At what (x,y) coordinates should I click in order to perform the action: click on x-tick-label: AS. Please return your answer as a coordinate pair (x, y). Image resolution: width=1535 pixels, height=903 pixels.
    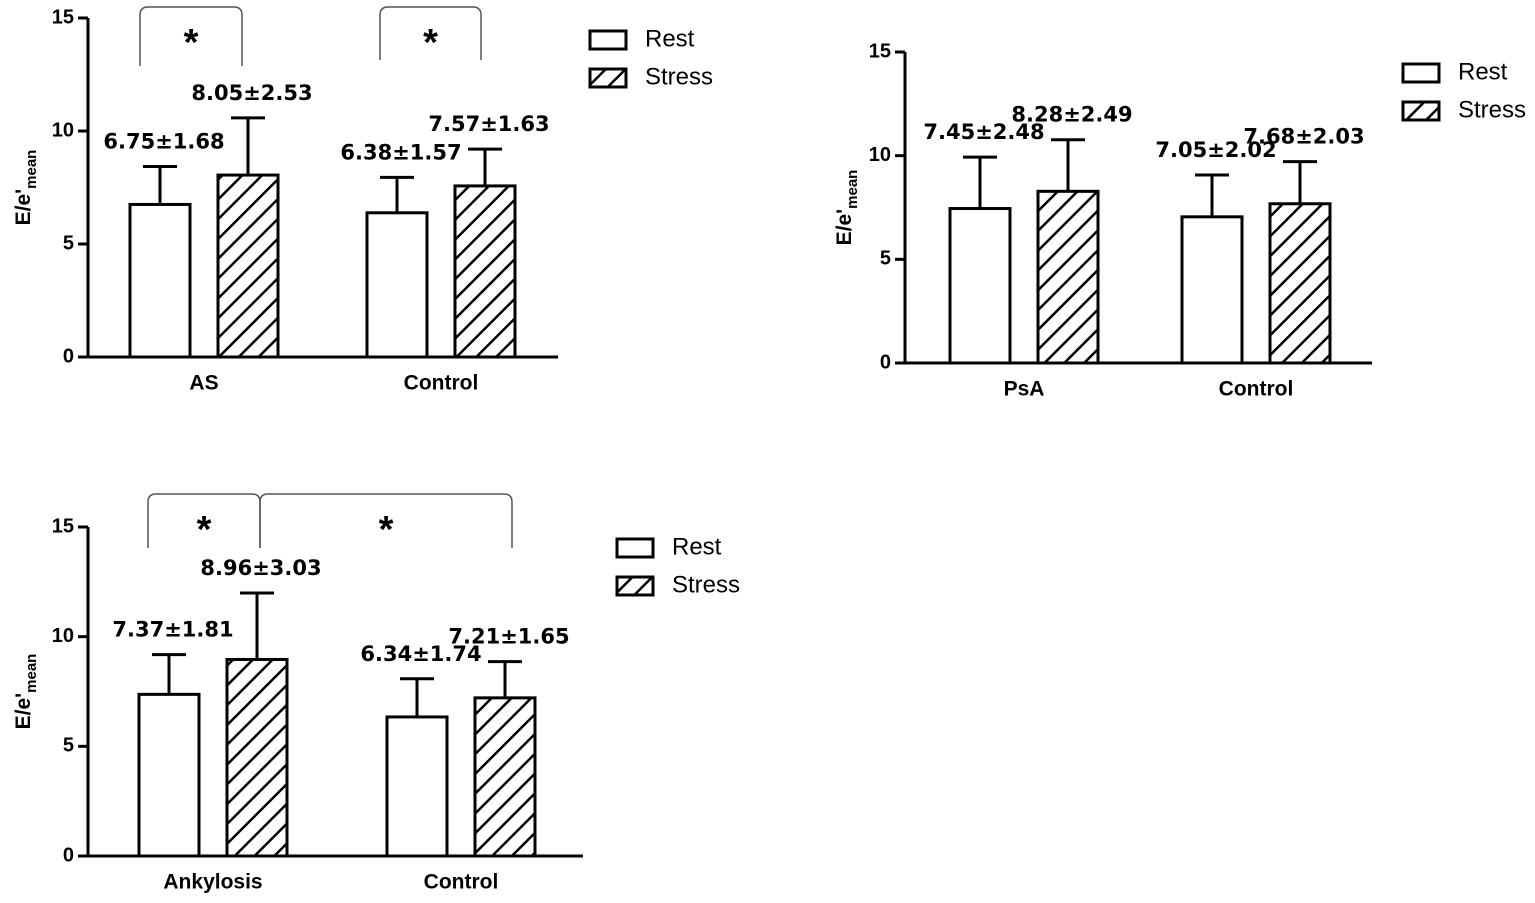
    Looking at the image, I should click on (203, 383).